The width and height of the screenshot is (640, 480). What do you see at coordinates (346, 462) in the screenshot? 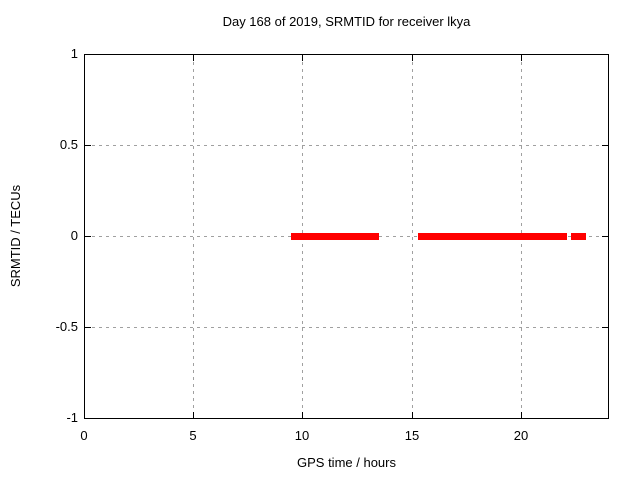
I see `x-axis-label: GPS time / hours` at bounding box center [346, 462].